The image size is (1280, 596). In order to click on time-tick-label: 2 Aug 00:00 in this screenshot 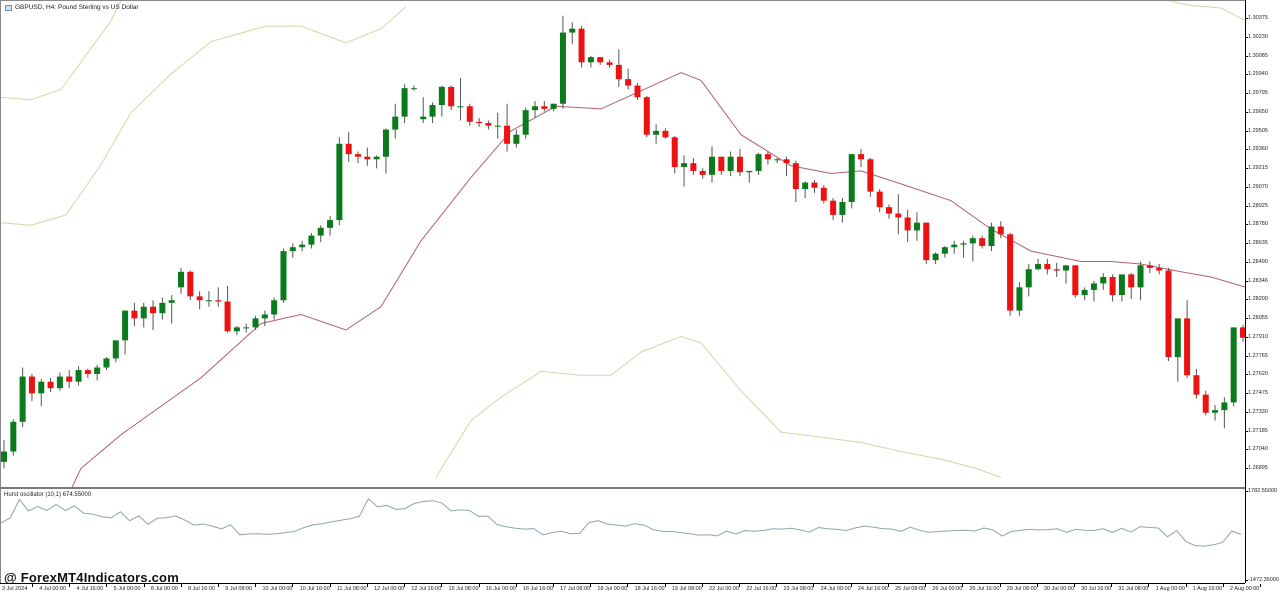, I will do `click(1245, 589)`.